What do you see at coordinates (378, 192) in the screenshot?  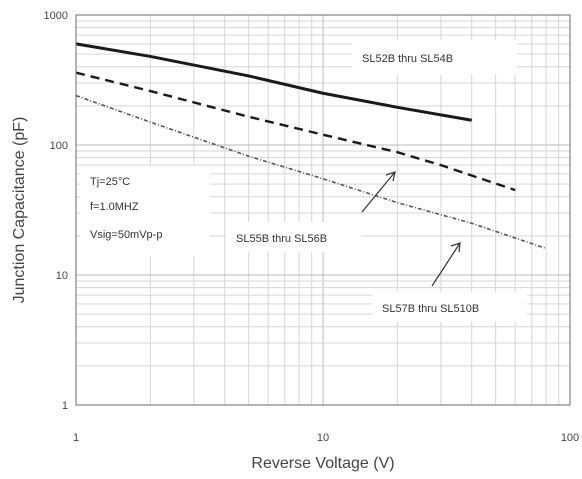 I see `arrow-sl55b` at bounding box center [378, 192].